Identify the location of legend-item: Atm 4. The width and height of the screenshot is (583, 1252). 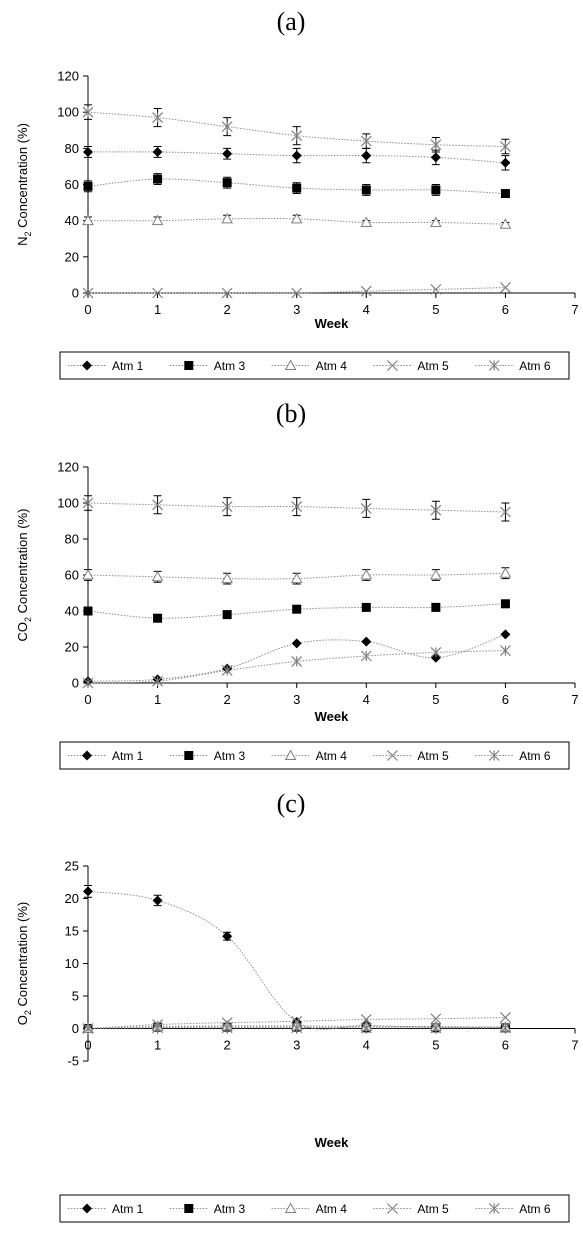
(309, 756).